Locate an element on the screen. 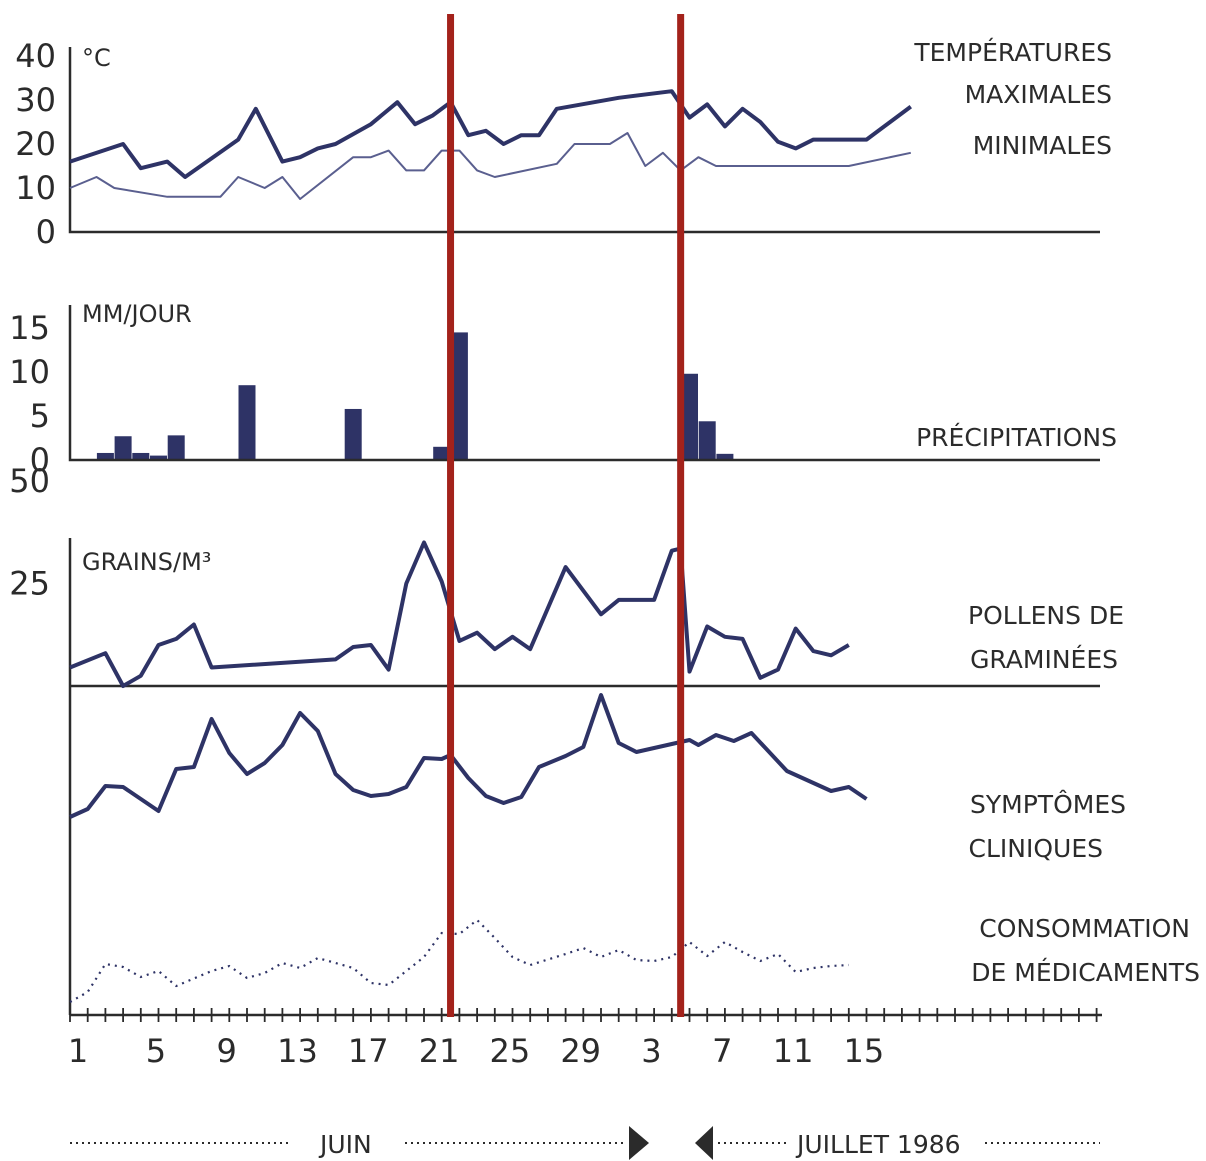 Image resolution: width=1206 pixels, height=1161 pixels. x-tick-label-9-2: 9 is located at coordinates (227, 1051).